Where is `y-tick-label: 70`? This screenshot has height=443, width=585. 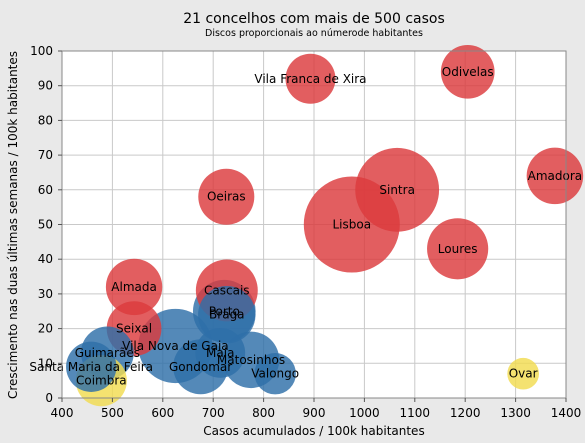
y-tick-label: 70 is located at coordinates (45, 155).